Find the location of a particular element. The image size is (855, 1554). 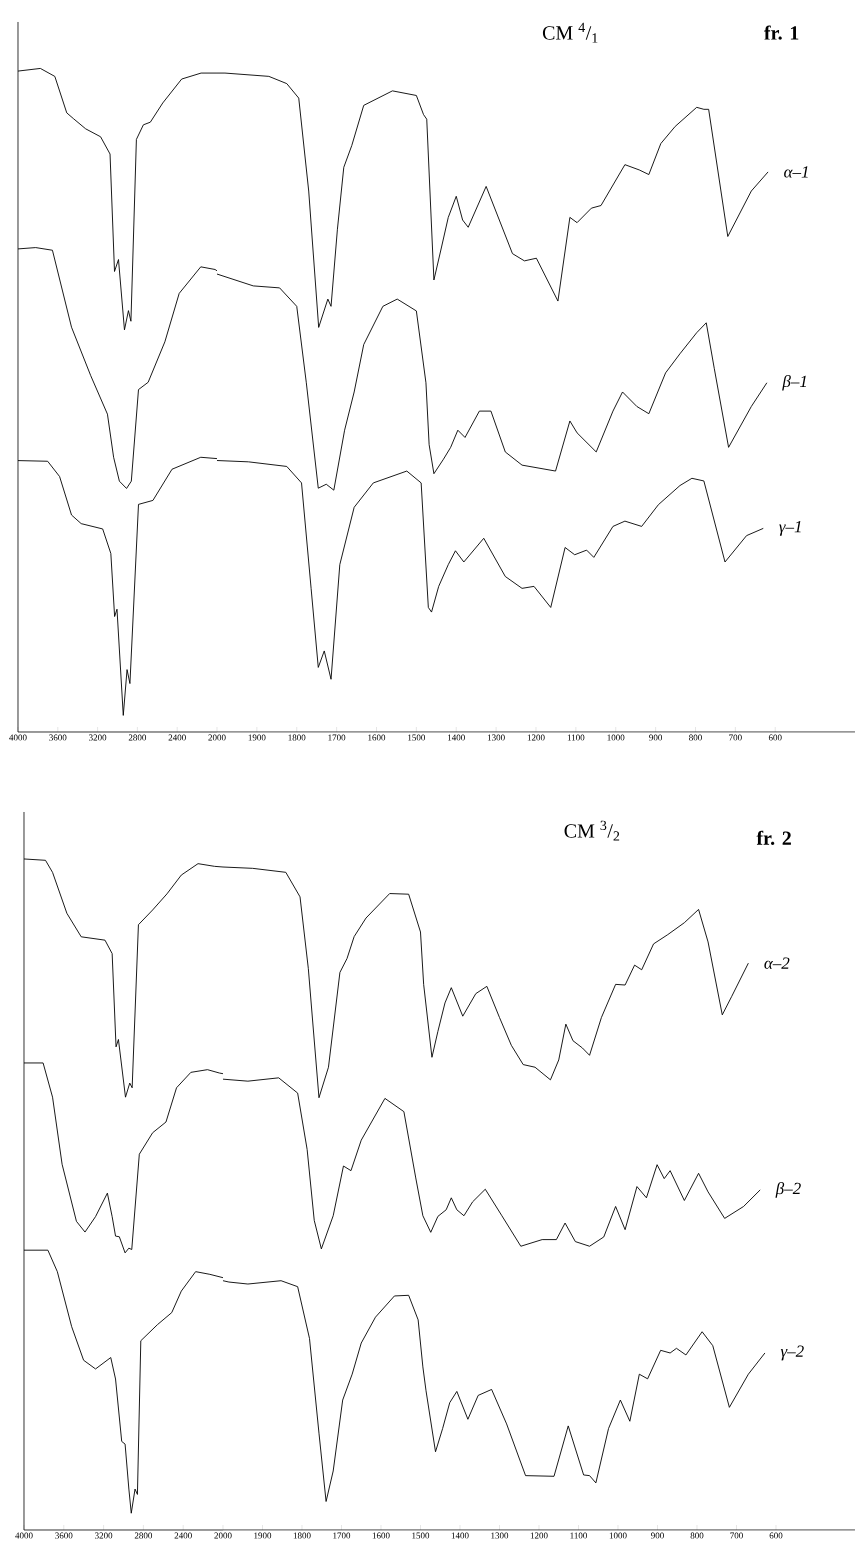

series-label: γ–1 is located at coordinates (789, 528).